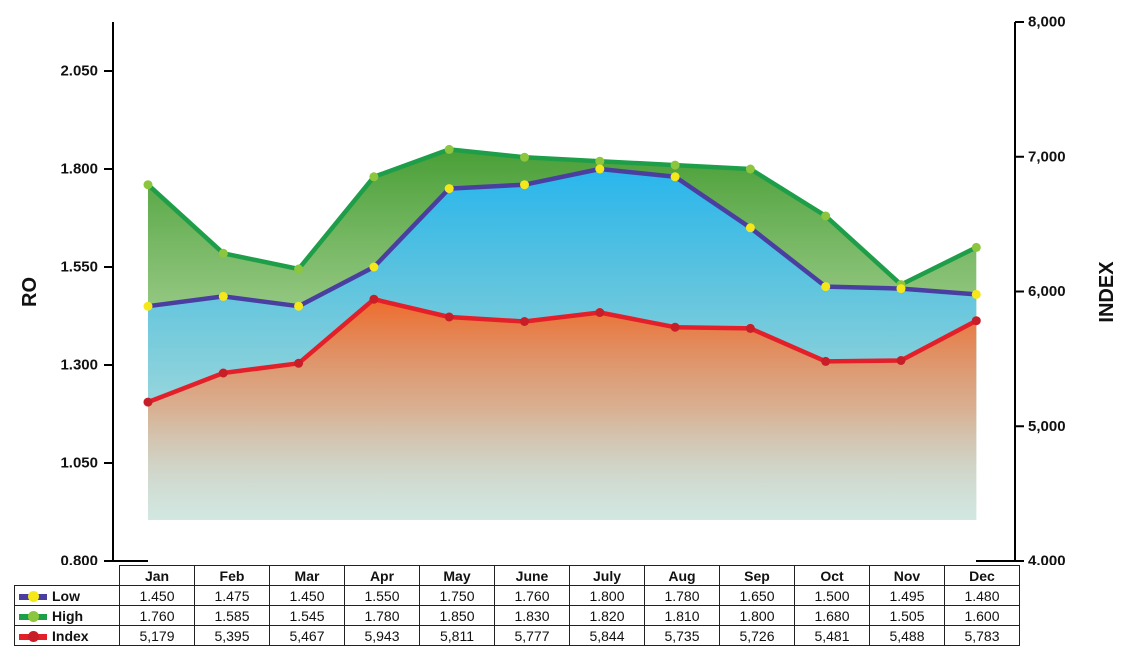 The image size is (1137, 651). What do you see at coordinates (79, 71) in the screenshot?
I see `left-tick-label: 2.050` at bounding box center [79, 71].